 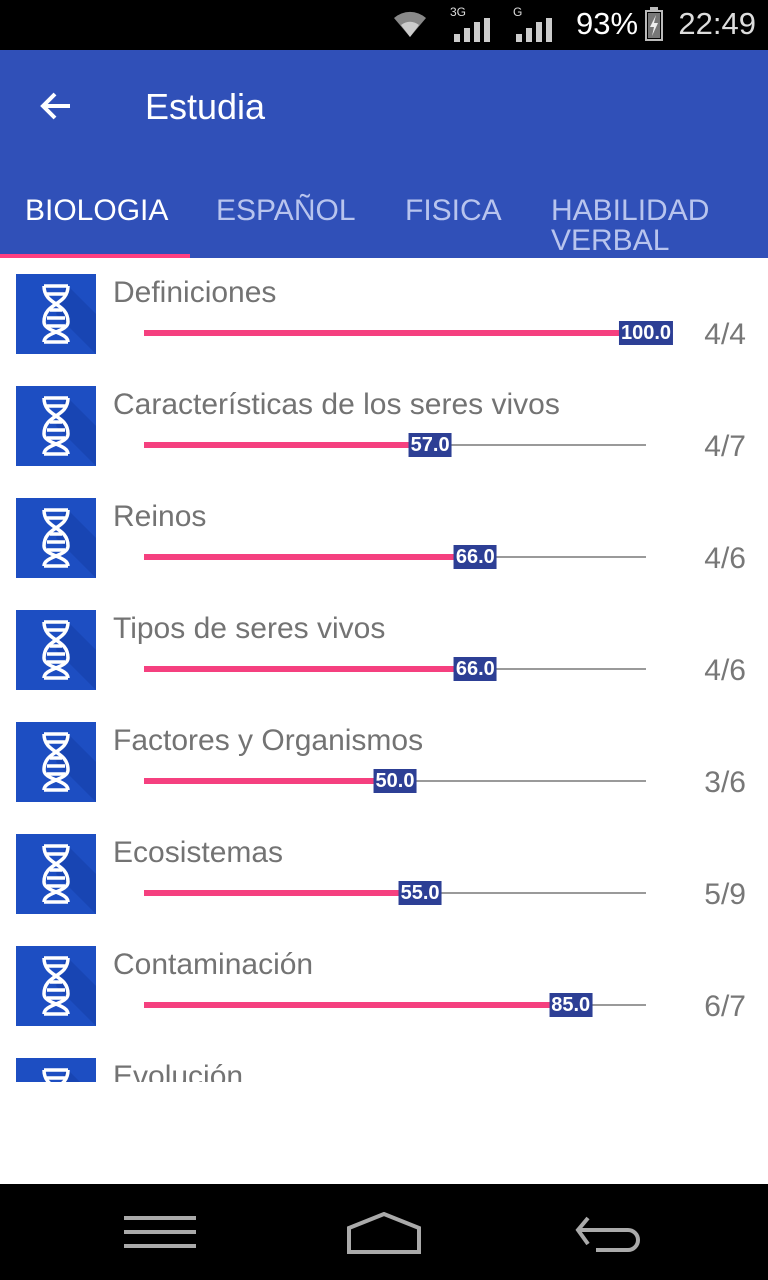 What do you see at coordinates (430, 445) in the screenshot?
I see `progress-label: 57.0` at bounding box center [430, 445].